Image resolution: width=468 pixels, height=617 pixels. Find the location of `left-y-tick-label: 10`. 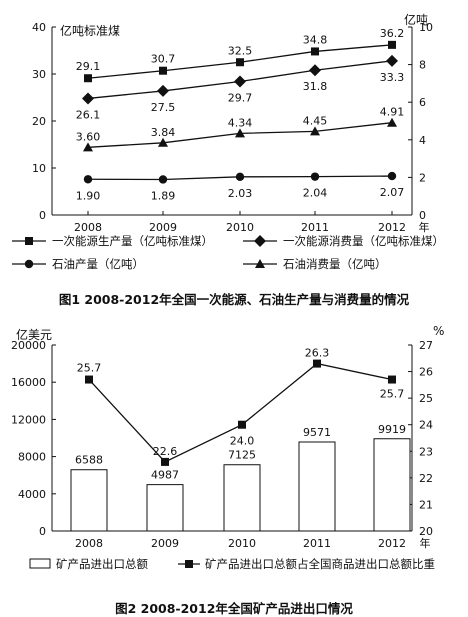

left-y-tick-label: 10 is located at coordinates (39, 168).